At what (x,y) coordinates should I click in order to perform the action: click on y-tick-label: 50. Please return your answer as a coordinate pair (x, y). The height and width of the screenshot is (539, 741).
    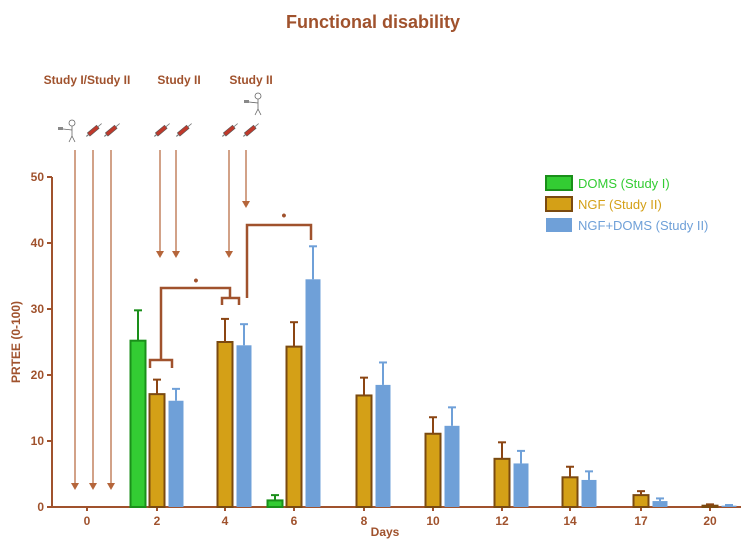
    Looking at the image, I should click on (38, 177).